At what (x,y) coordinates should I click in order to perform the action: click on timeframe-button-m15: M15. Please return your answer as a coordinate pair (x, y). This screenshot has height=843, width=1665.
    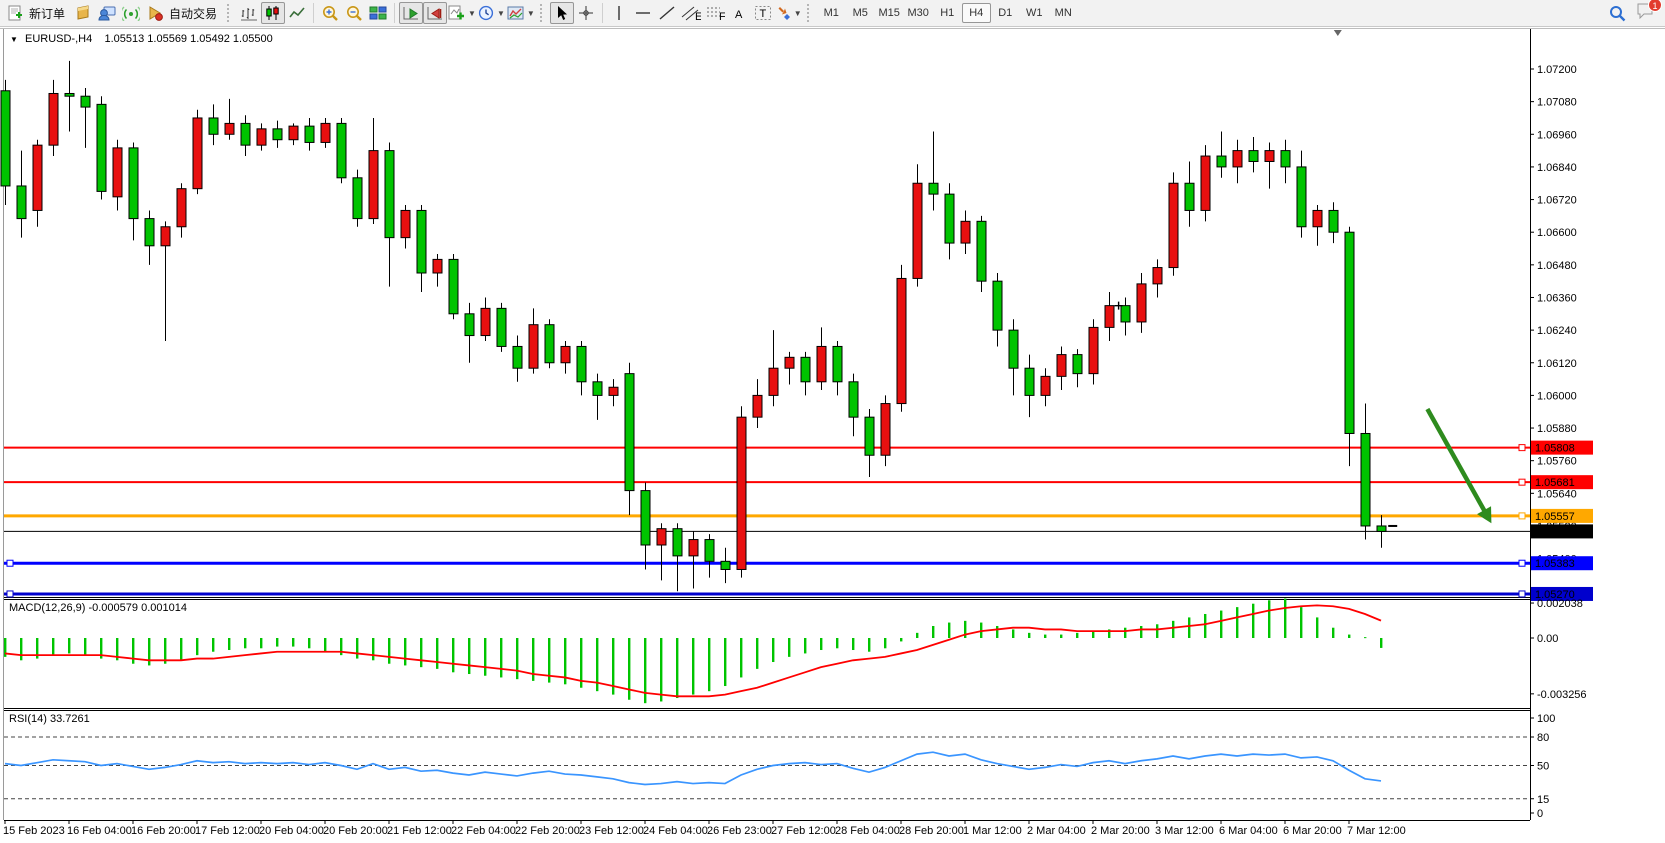
    Looking at the image, I should click on (889, 13).